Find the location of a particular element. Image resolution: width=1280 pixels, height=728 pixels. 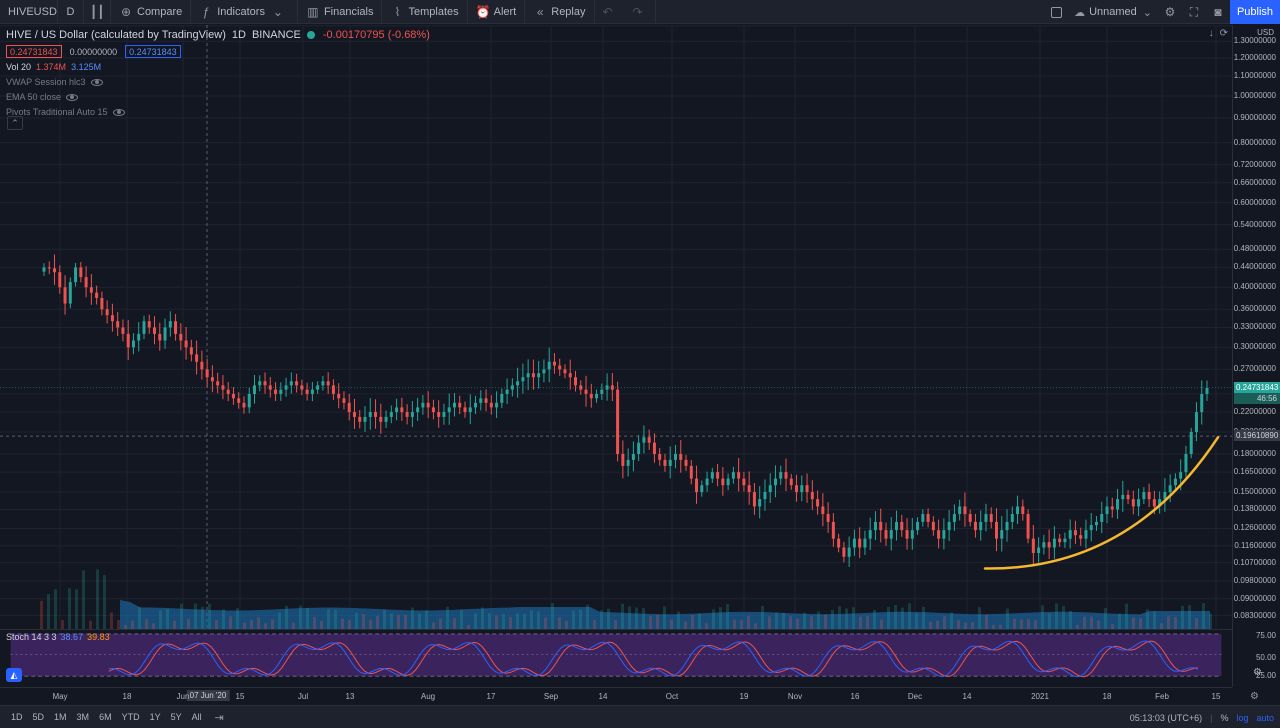

range-5y-button: 5Y is located at coordinates (176, 717).